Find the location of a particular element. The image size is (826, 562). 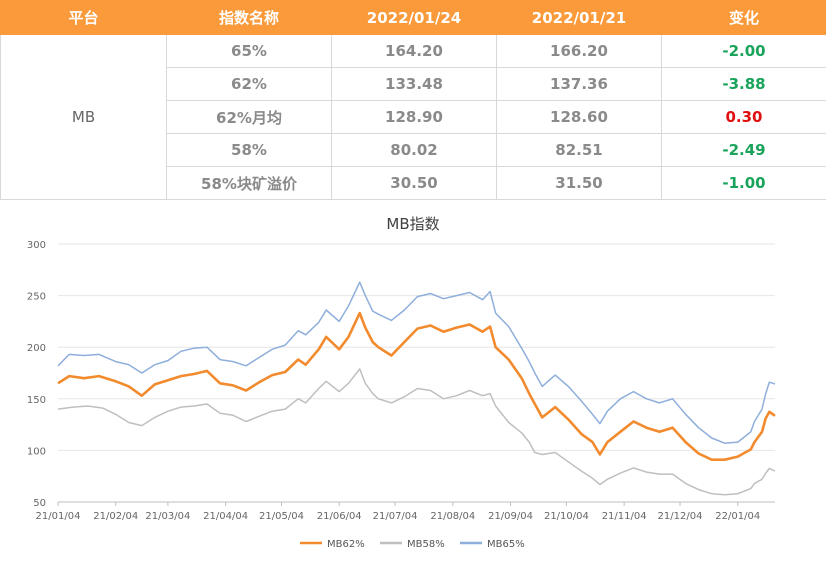

header-date-current: 2022/01/24 is located at coordinates (414, 17).